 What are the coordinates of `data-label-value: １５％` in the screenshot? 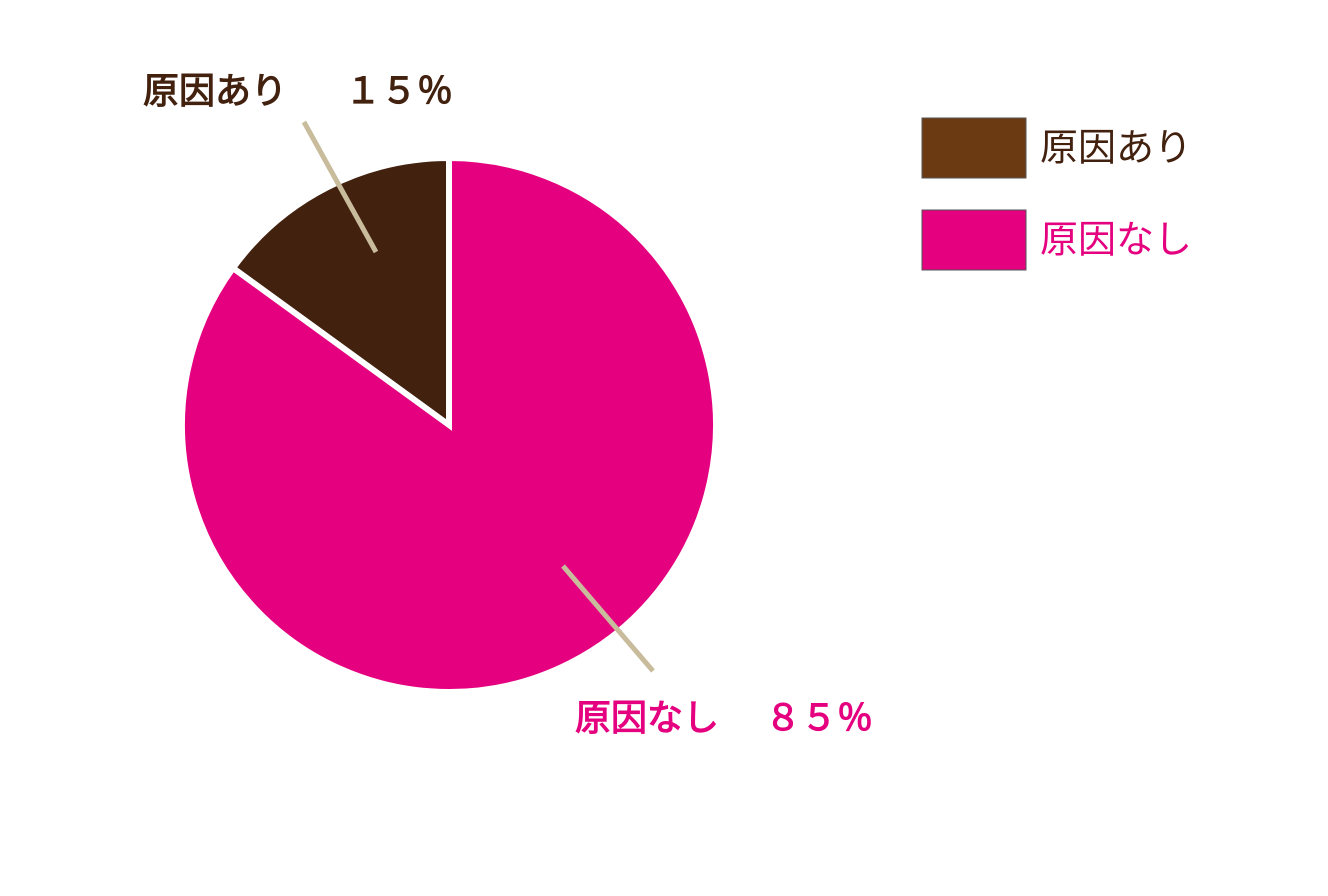 It's located at (399, 91).